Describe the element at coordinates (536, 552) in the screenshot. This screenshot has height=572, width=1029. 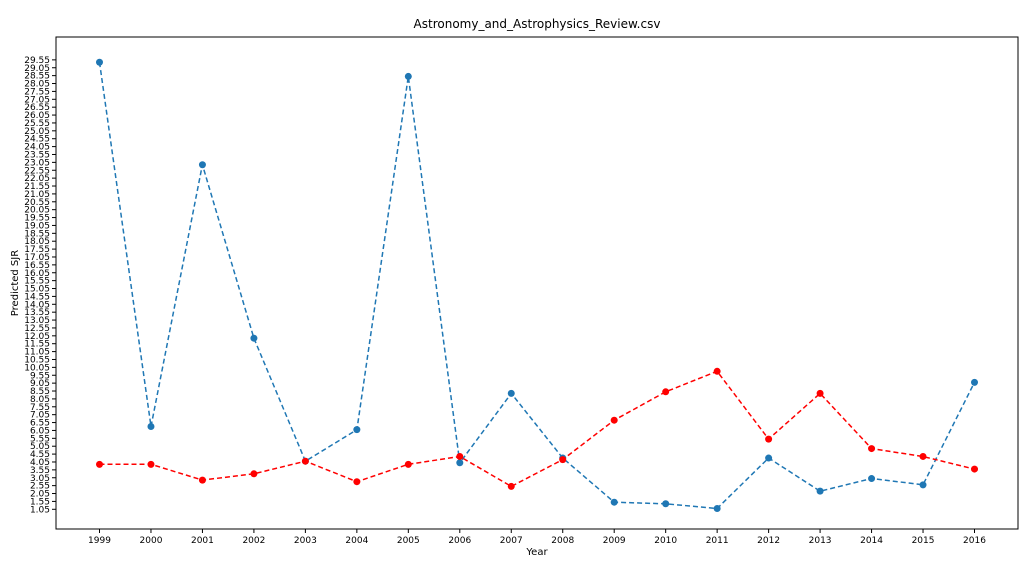
I see `x-axis-label: Year` at that location.